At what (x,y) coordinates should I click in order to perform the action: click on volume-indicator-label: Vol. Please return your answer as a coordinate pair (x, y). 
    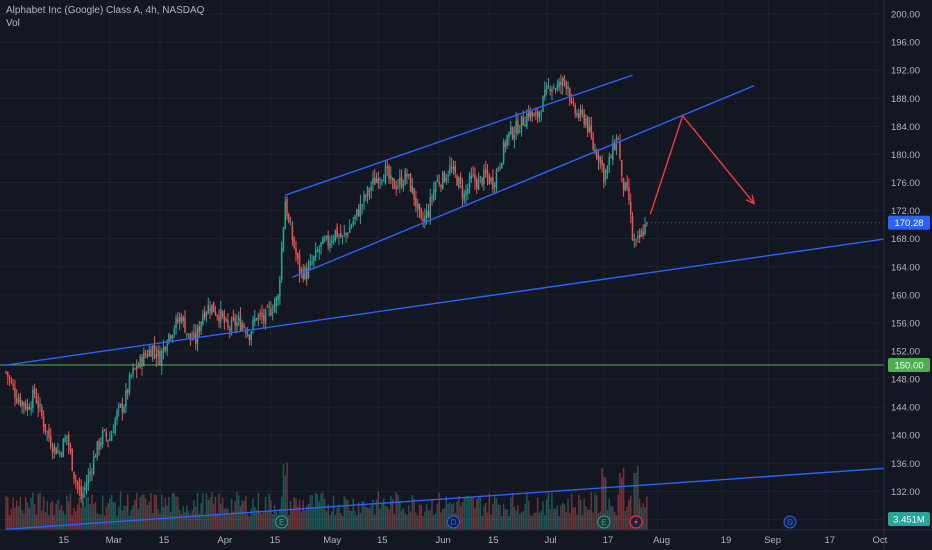
    Looking at the image, I should click on (13, 23).